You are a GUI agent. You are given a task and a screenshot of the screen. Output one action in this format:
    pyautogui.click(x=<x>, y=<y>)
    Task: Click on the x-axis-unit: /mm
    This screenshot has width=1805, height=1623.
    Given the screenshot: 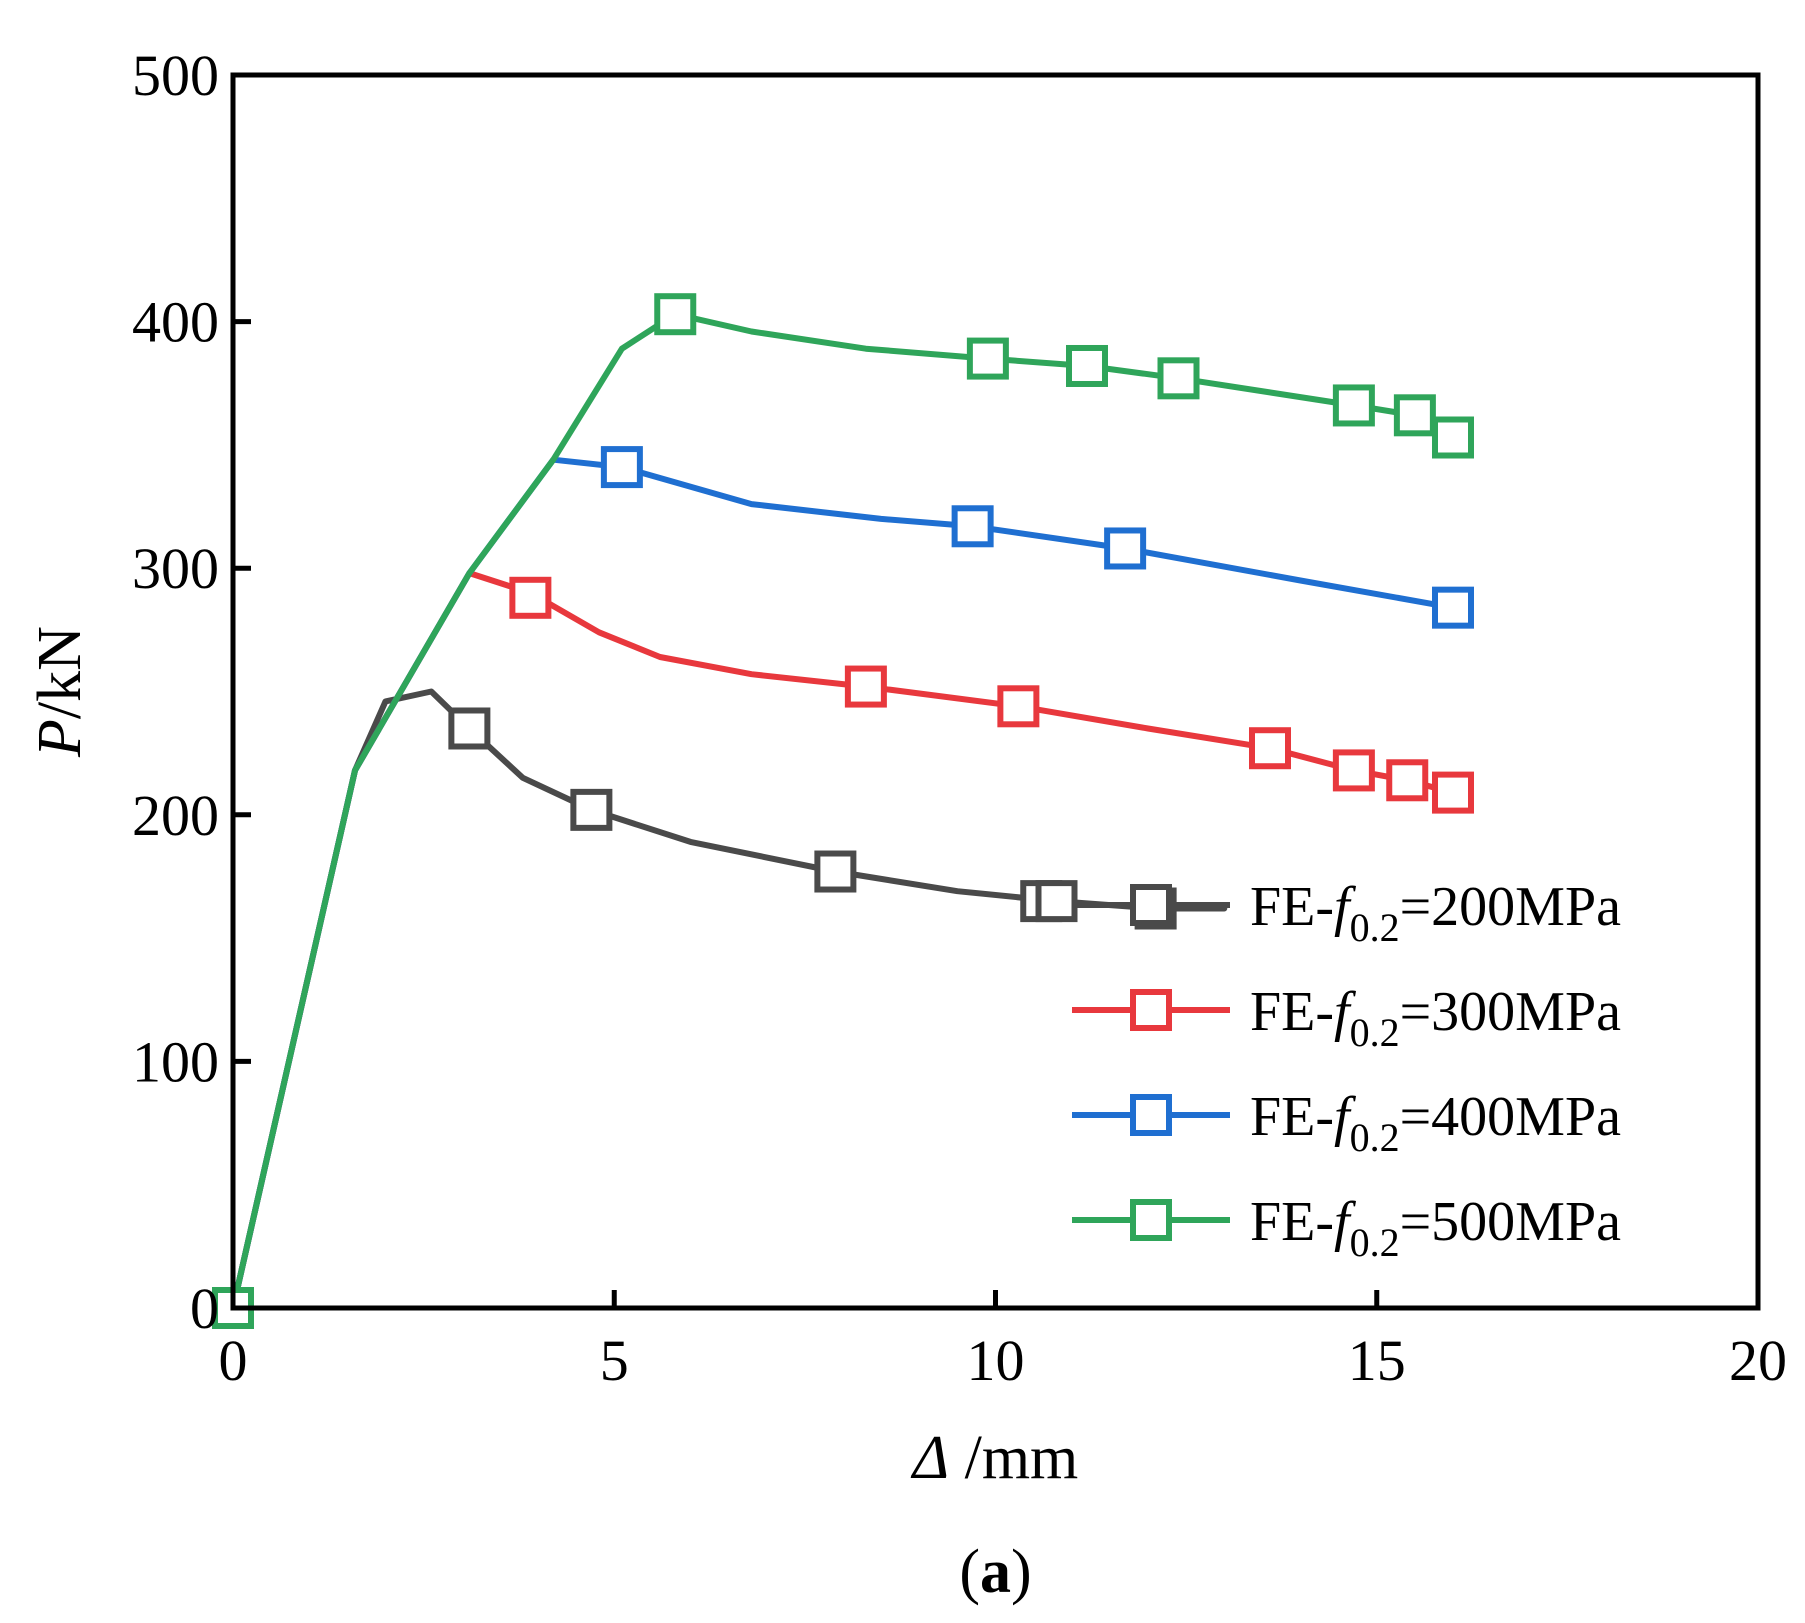 What is the action you would take?
    pyautogui.click(x=1013, y=1458)
    